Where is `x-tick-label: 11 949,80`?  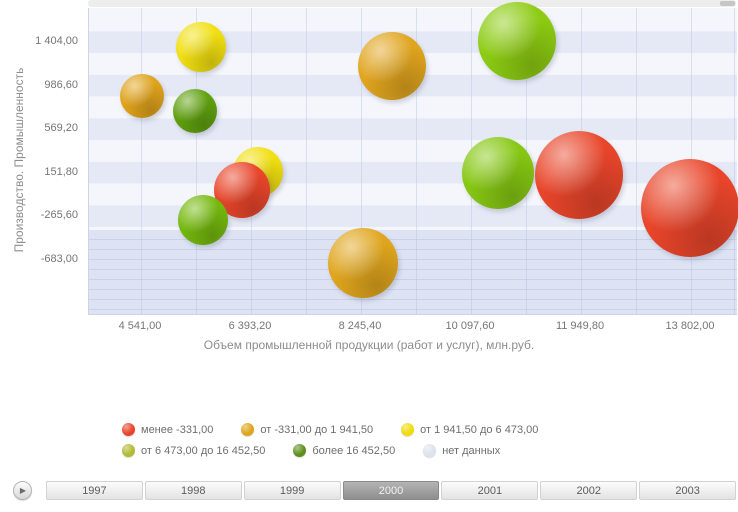 x-tick-label: 11 949,80 is located at coordinates (580, 326).